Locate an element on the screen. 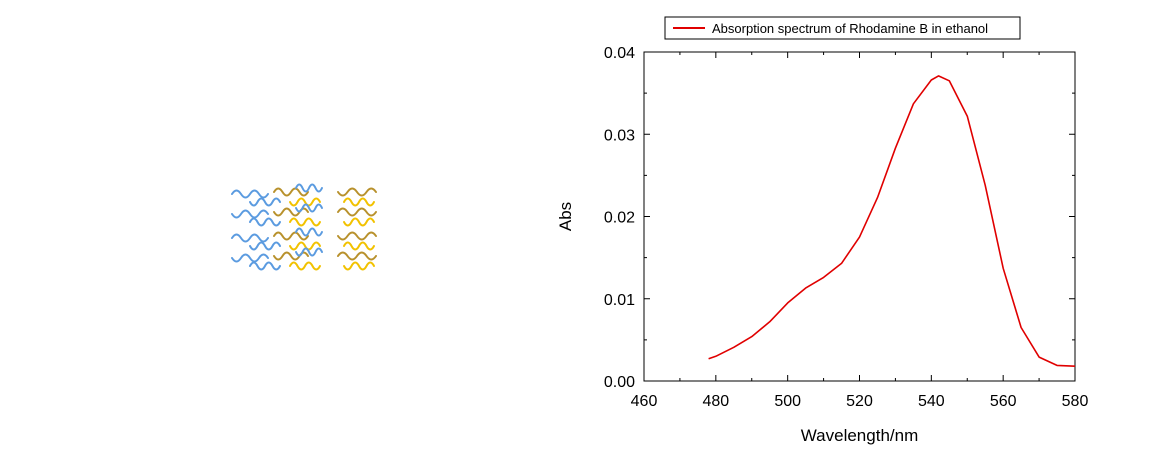 This screenshot has height=459, width=1163. x-tick-label: 540 is located at coordinates (931, 401).